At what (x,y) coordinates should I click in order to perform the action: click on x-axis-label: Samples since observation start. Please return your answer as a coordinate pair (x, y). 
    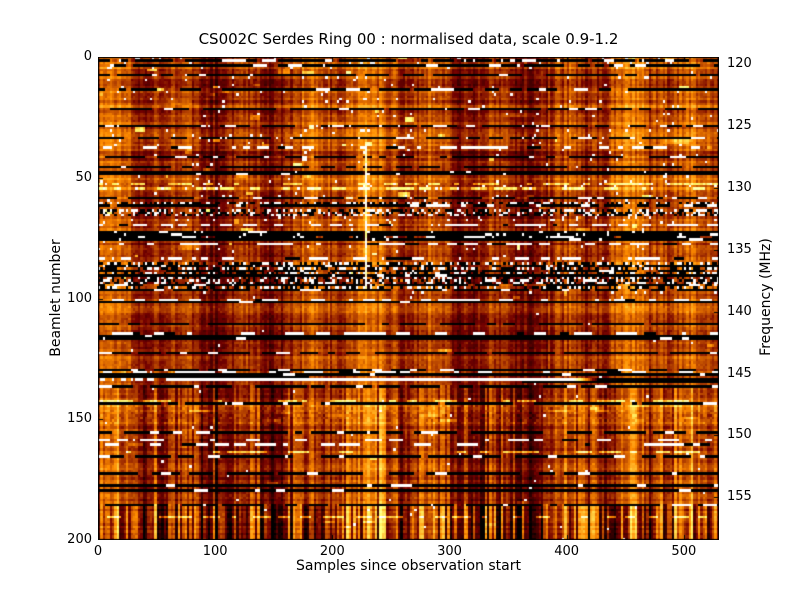
    Looking at the image, I should click on (408, 566).